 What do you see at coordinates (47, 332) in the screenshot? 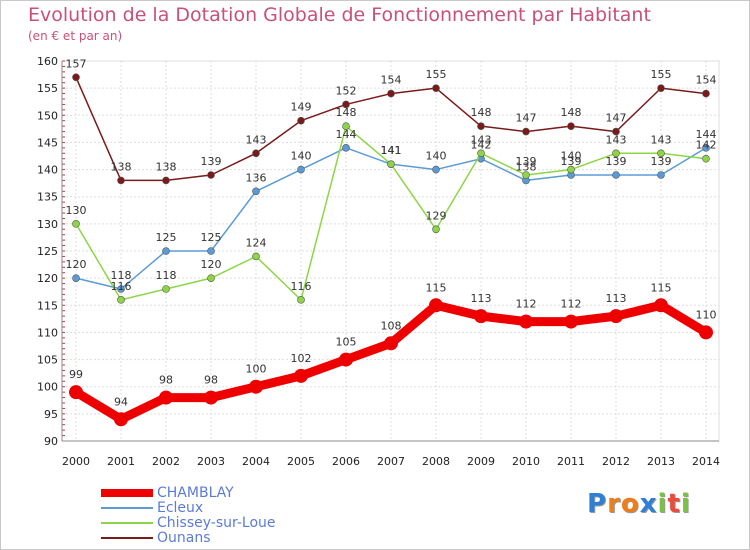
I see `y-tick-label: 110` at bounding box center [47, 332].